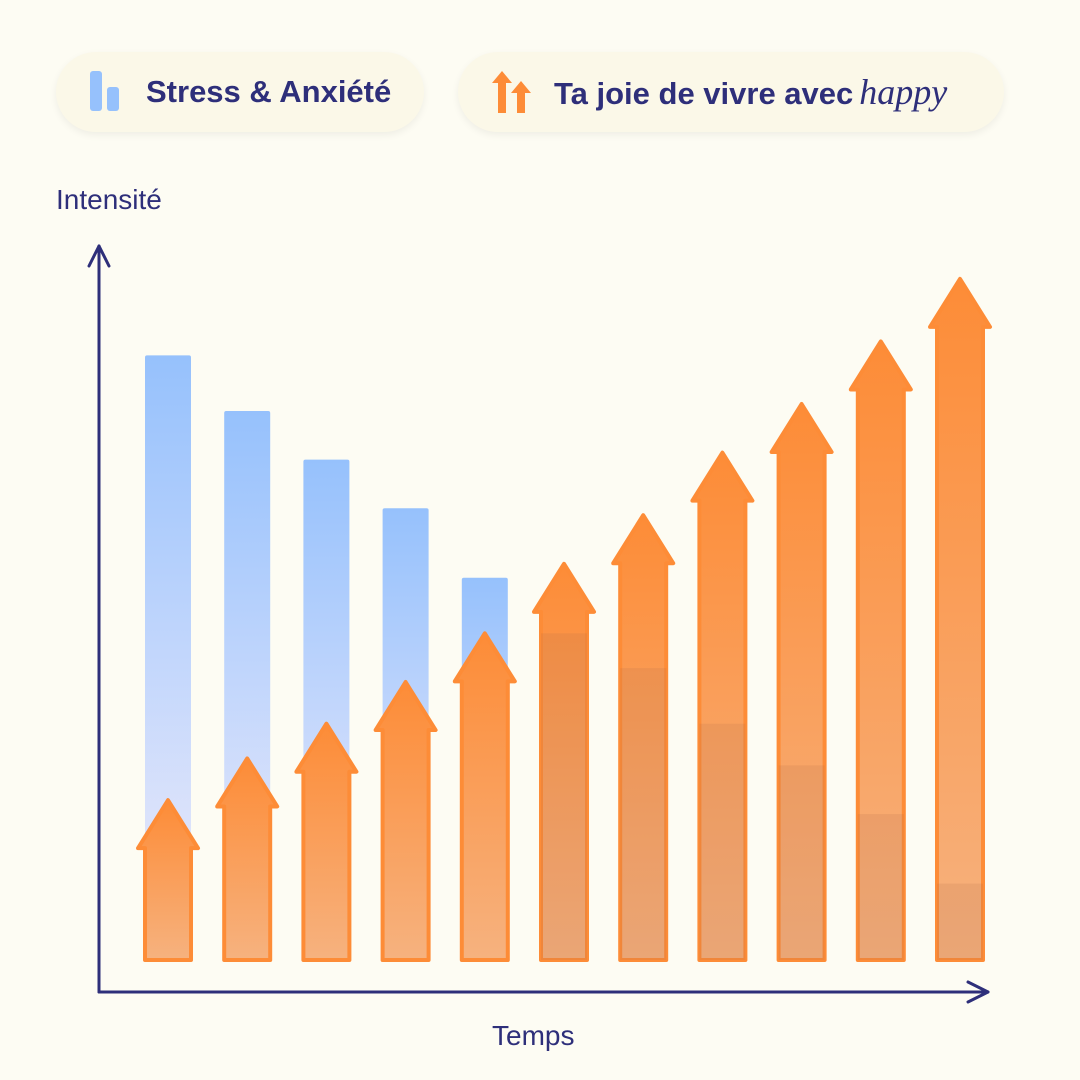 This screenshot has height=1080, width=1080. What do you see at coordinates (533, 1035) in the screenshot?
I see `x-axis-label: Temps` at bounding box center [533, 1035].